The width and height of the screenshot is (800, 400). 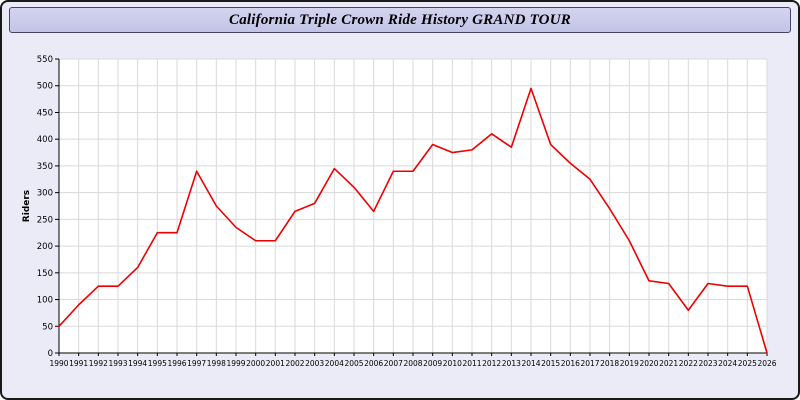 I want to click on y-tick-label: 200, so click(x=45, y=247).